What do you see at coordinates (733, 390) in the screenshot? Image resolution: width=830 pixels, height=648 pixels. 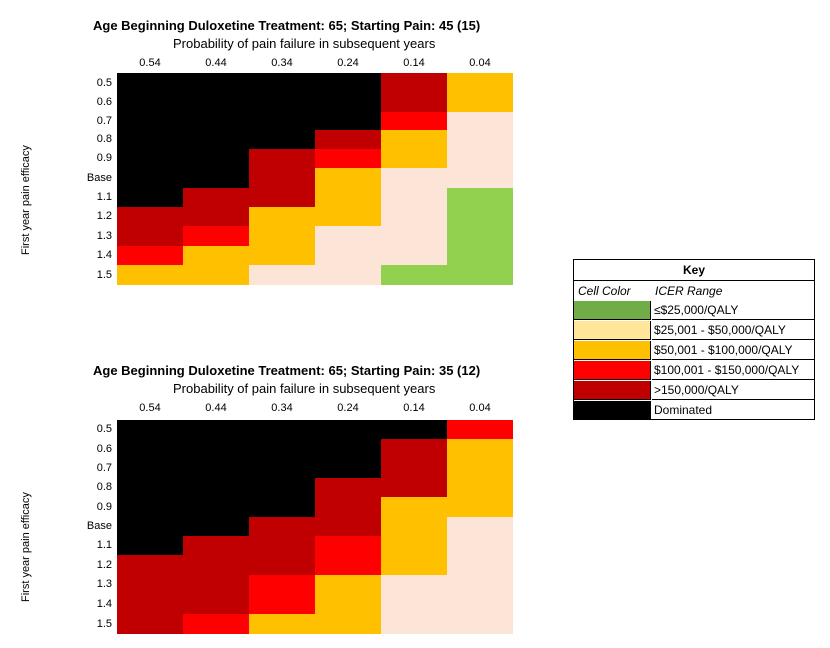 I see `legend-label: >150,000/QALY` at bounding box center [733, 390].